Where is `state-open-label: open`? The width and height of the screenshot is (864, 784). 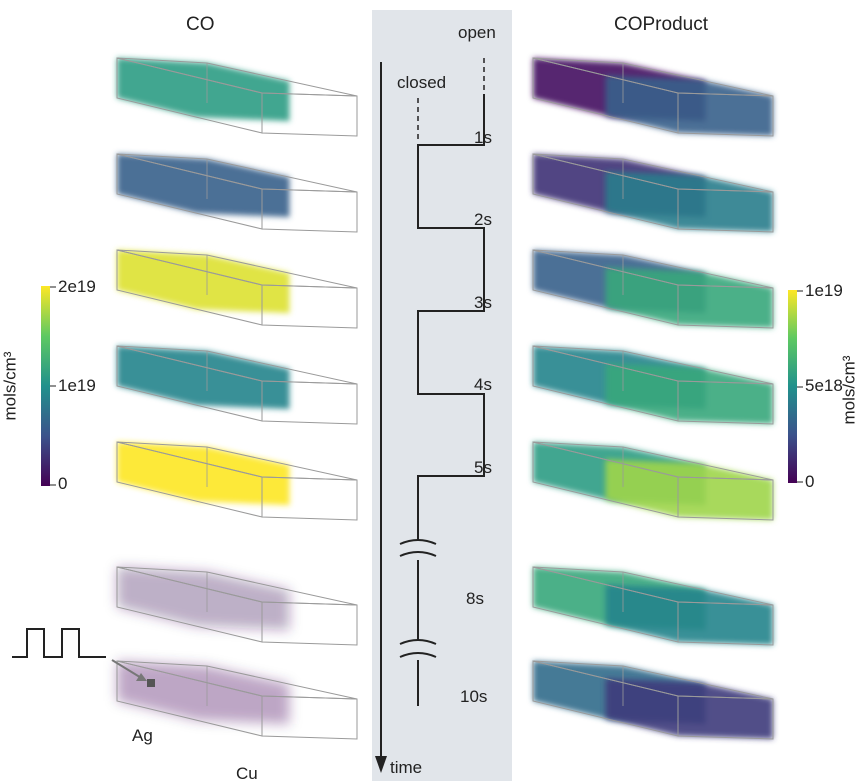 state-open-label: open is located at coordinates (477, 32).